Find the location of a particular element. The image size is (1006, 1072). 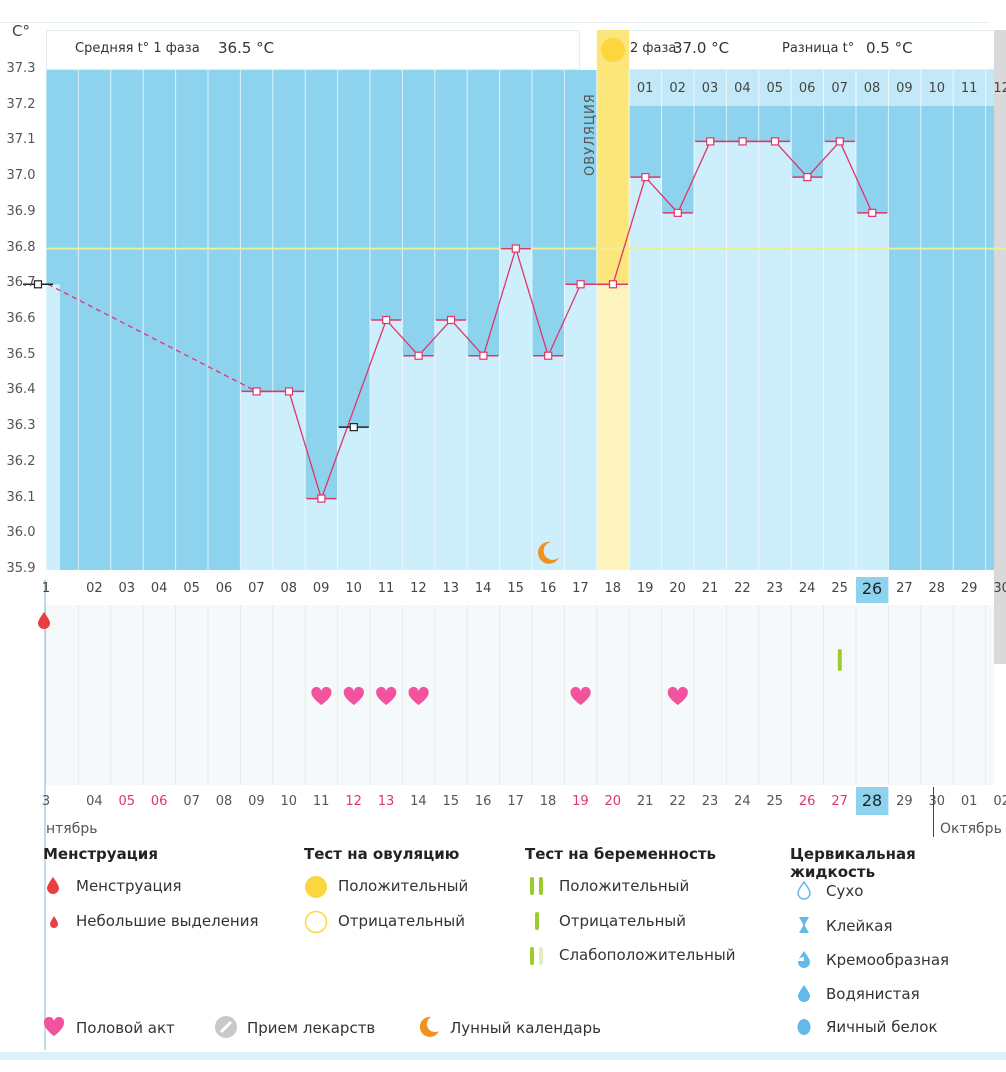

date-label: 28 is located at coordinates (872, 800).